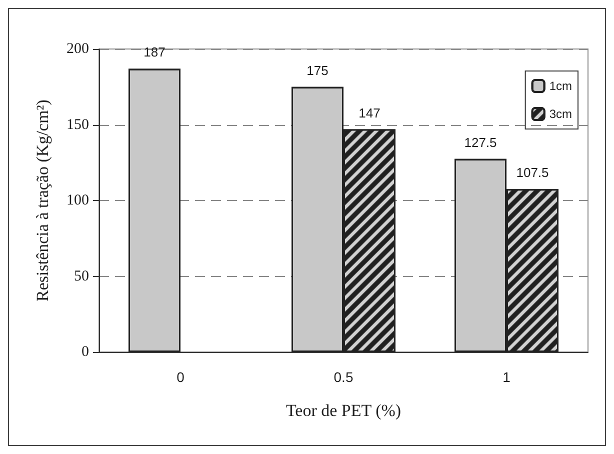 The height and width of the screenshot is (454, 614). What do you see at coordinates (506, 377) in the screenshot?
I see `x-tick-label: 1` at bounding box center [506, 377].